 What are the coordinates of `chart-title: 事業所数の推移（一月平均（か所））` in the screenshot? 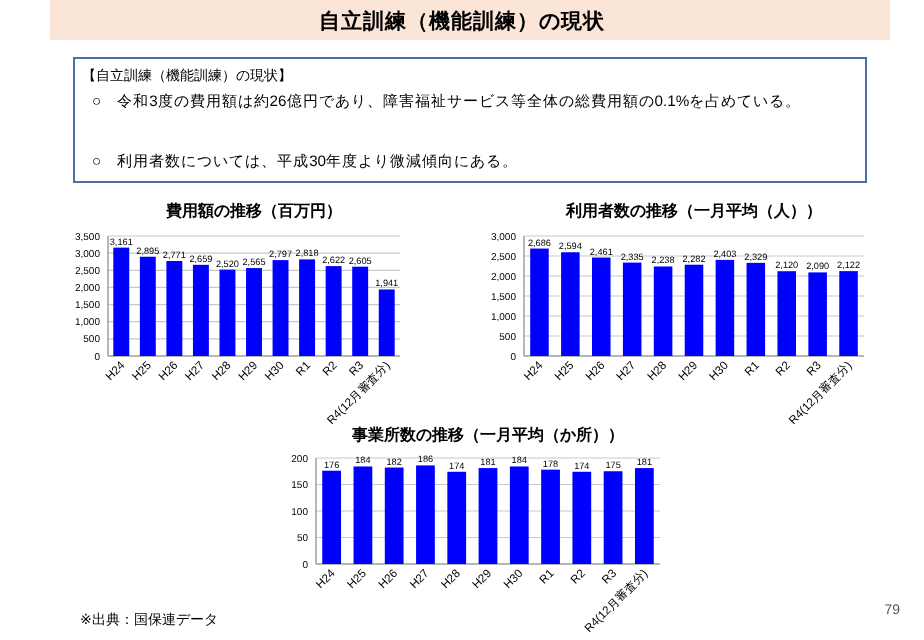 It's located at (487, 435).